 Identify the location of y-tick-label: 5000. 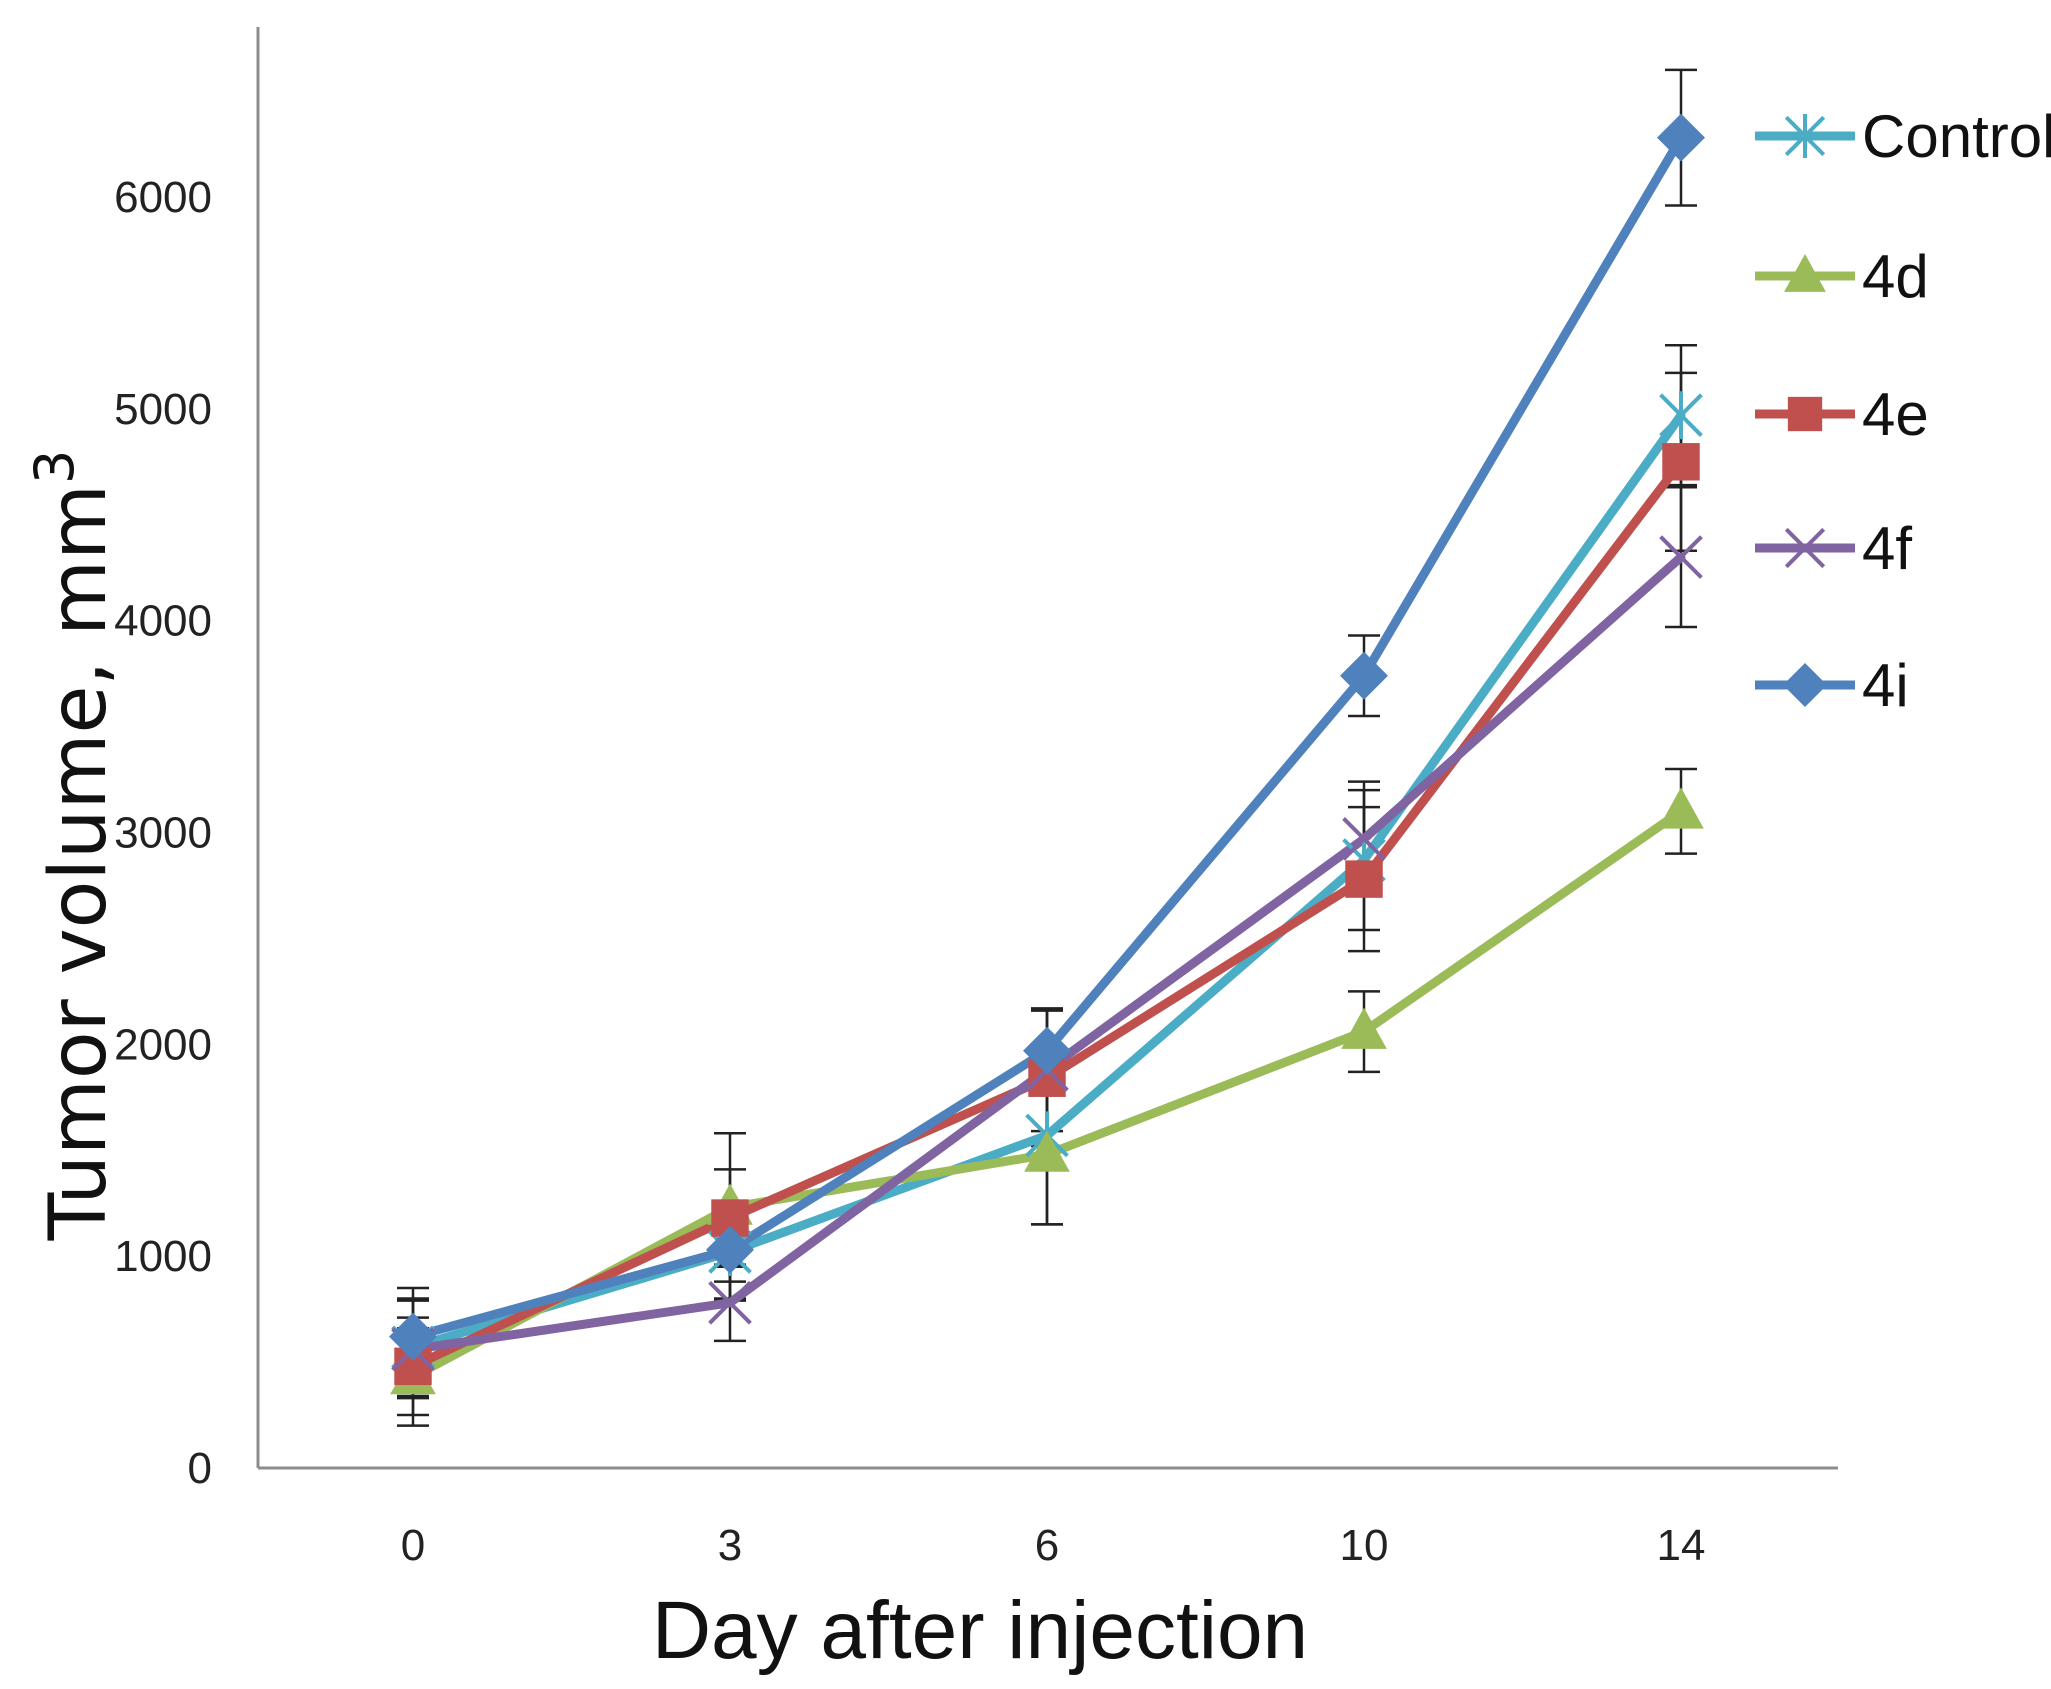
(163, 409).